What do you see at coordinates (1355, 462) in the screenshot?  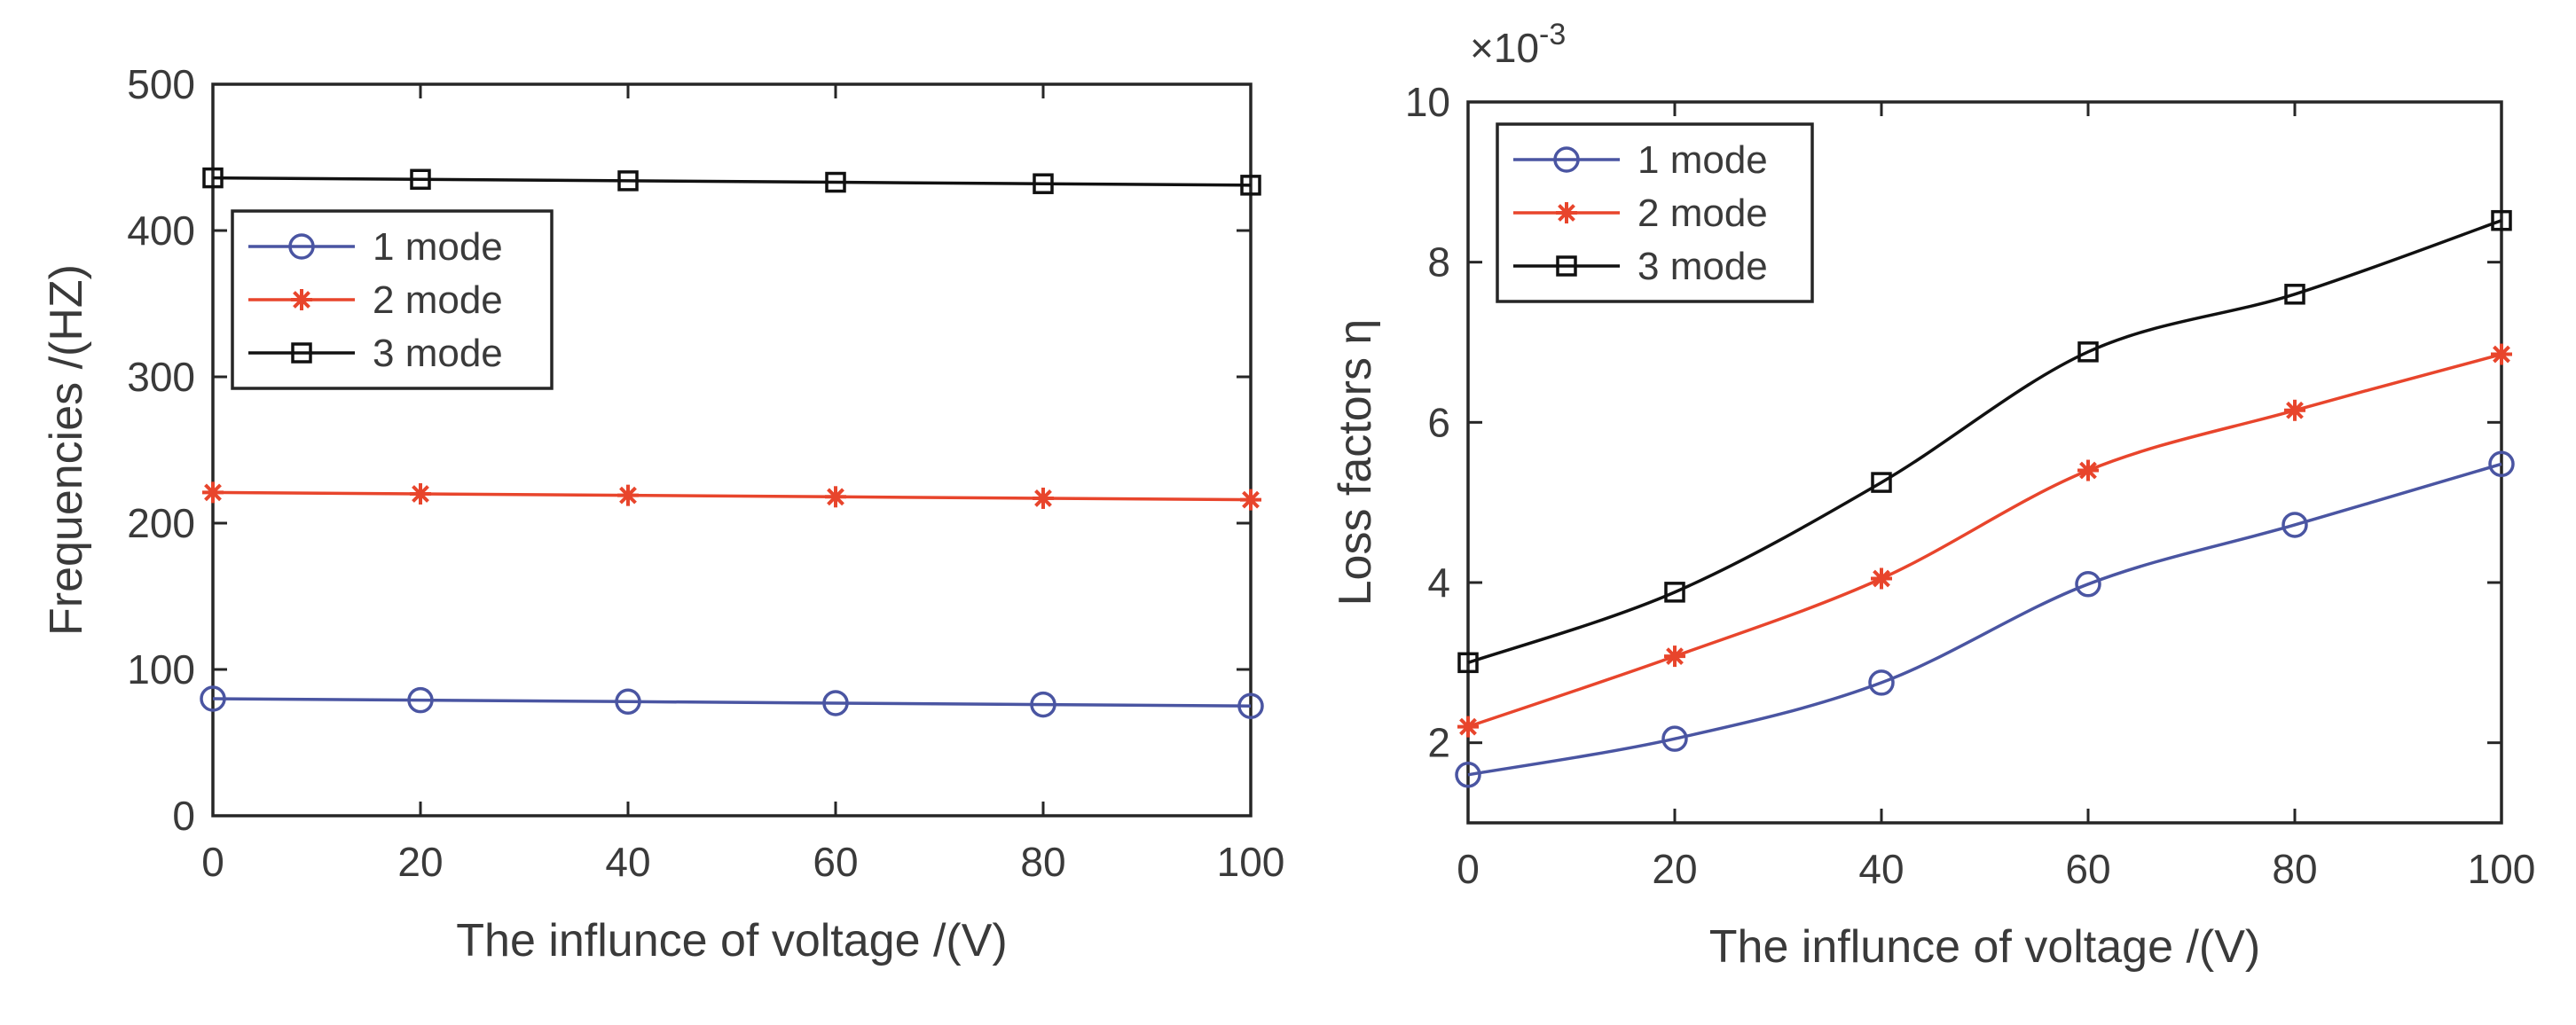 I see `y-axis-label: Loss factors η` at bounding box center [1355, 462].